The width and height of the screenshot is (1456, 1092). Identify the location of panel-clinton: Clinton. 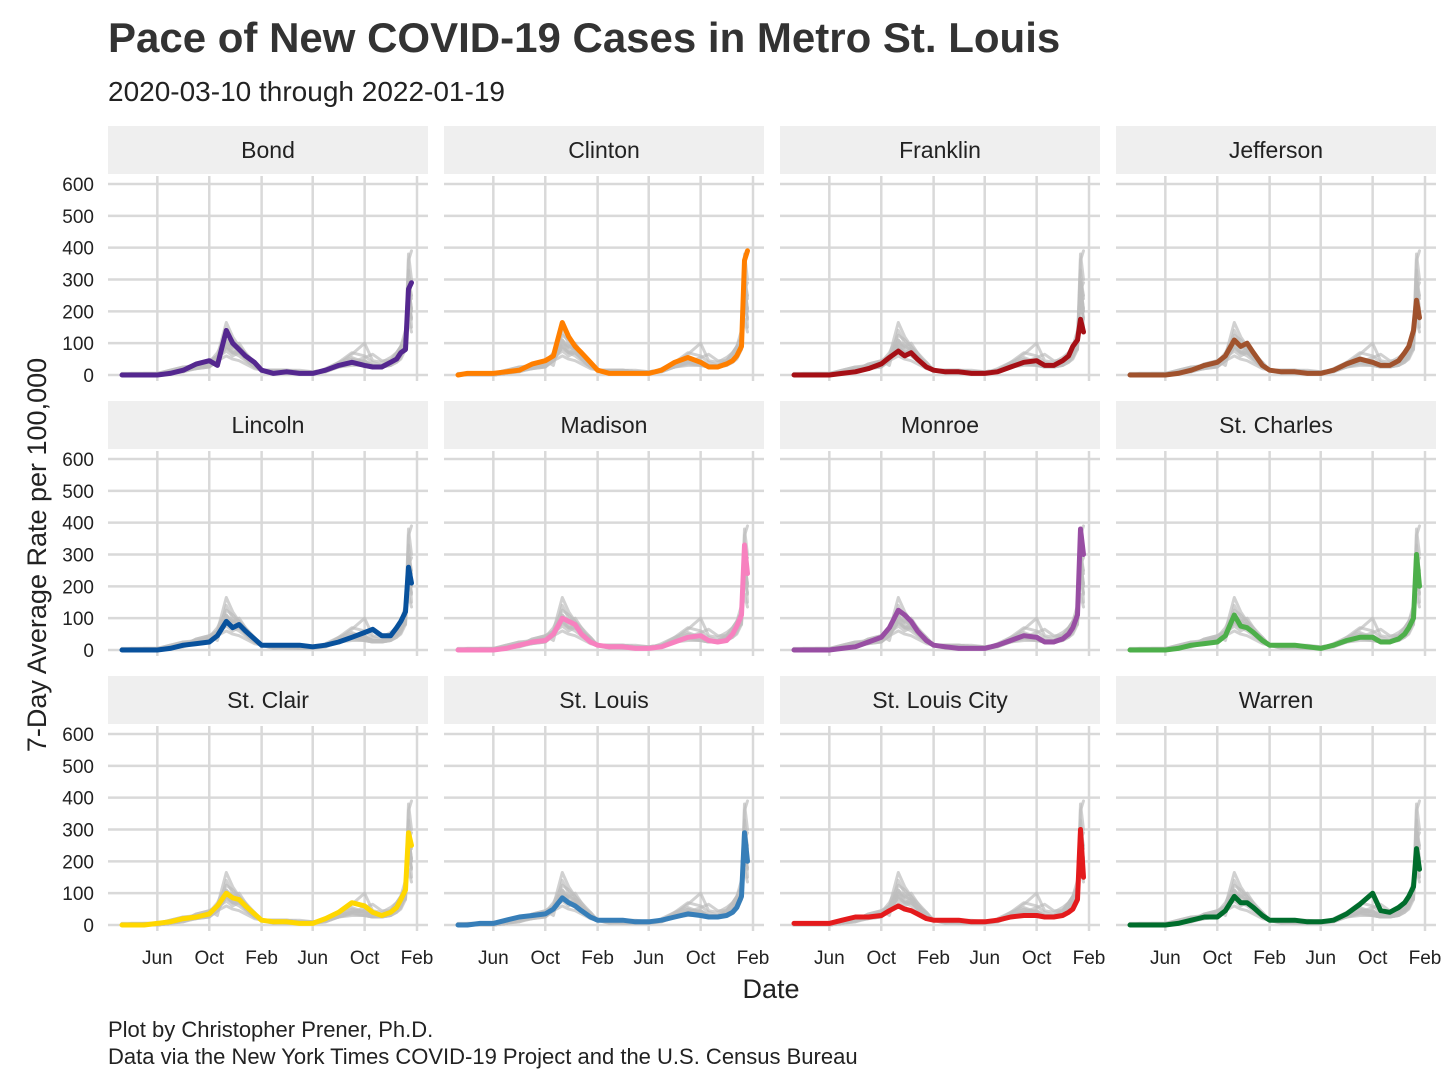
(604, 253).